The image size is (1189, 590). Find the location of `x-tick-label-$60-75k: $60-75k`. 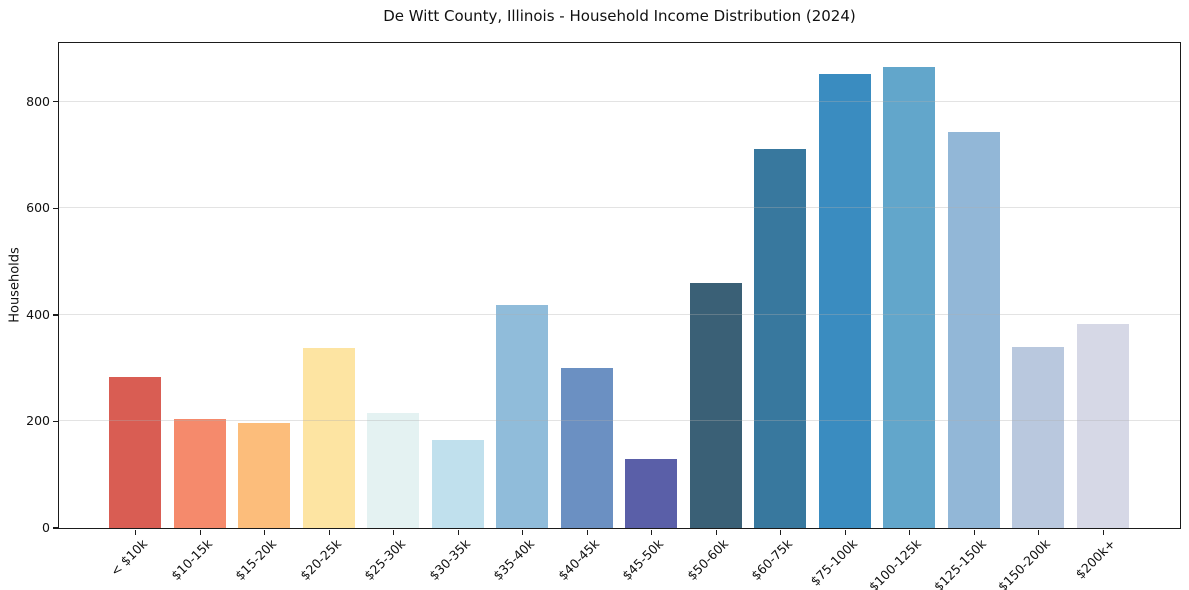

x-tick-label-$60-75k: $60-75k is located at coordinates (772, 560).